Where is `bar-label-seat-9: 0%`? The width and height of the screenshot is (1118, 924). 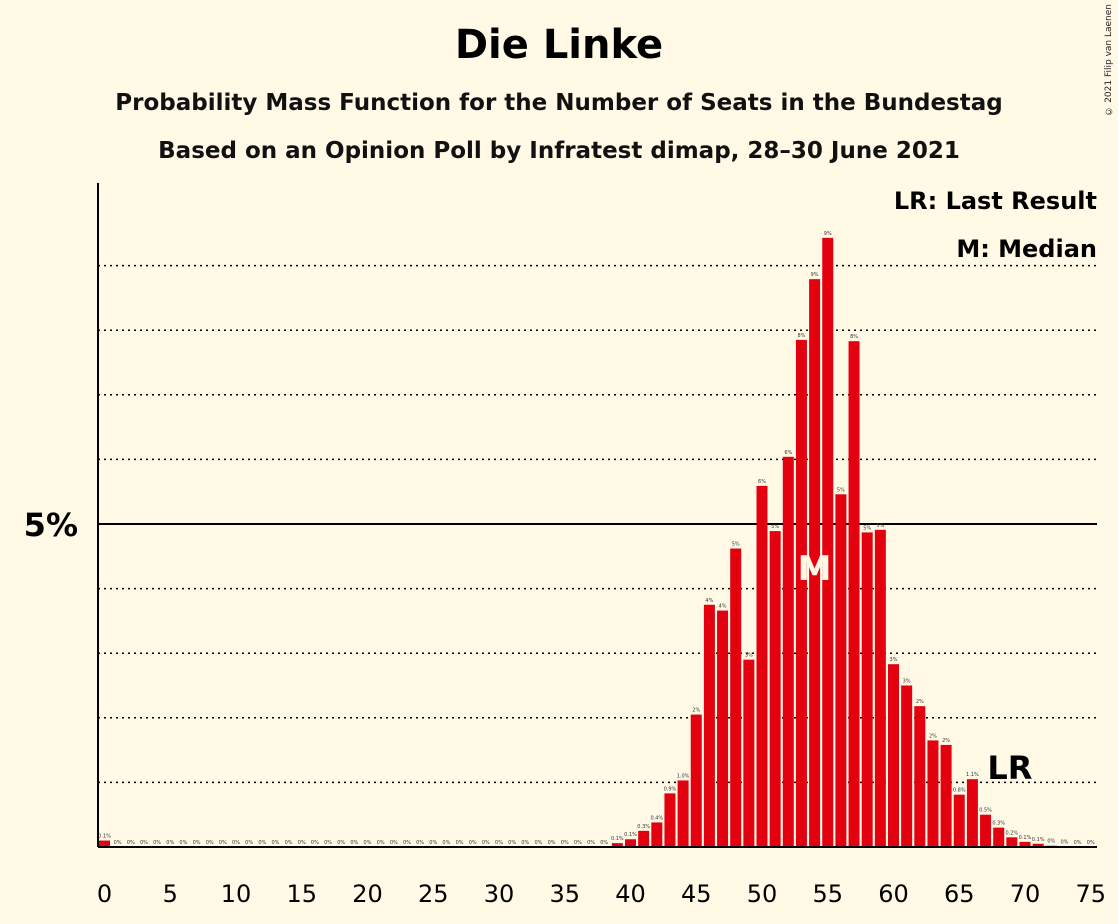 bar-label-seat-9: 0% is located at coordinates (223, 843).